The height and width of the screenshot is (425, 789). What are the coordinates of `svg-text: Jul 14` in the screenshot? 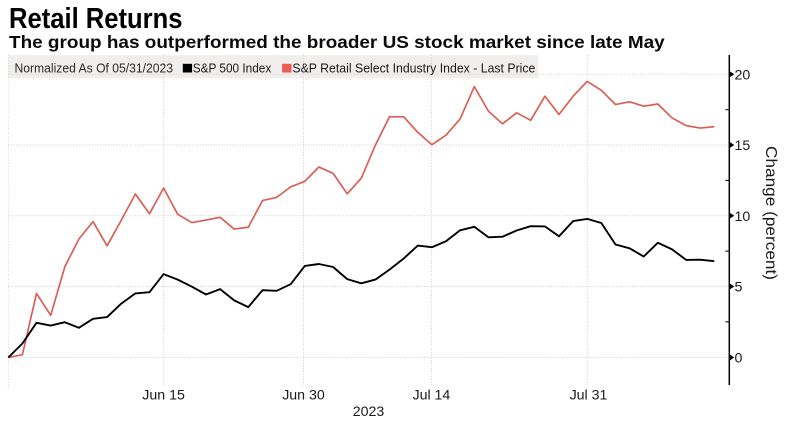 It's located at (431, 396).